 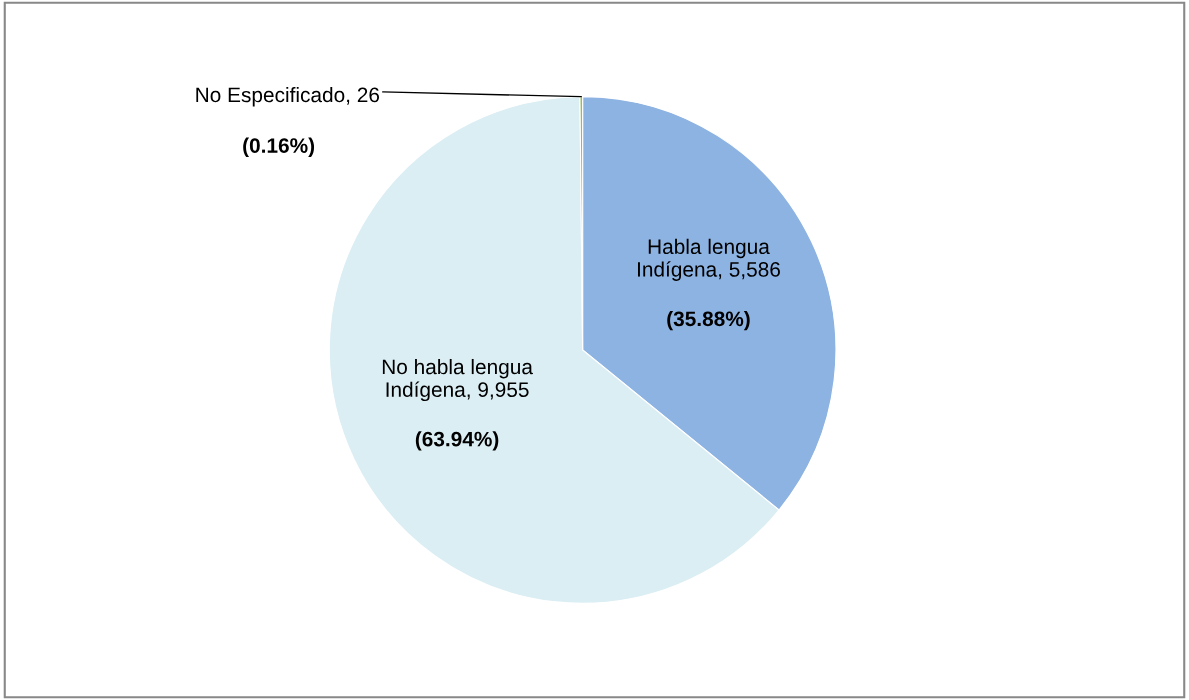 I want to click on slice-label: Habla lengua Indígena, 5,586, so click(x=708, y=259).